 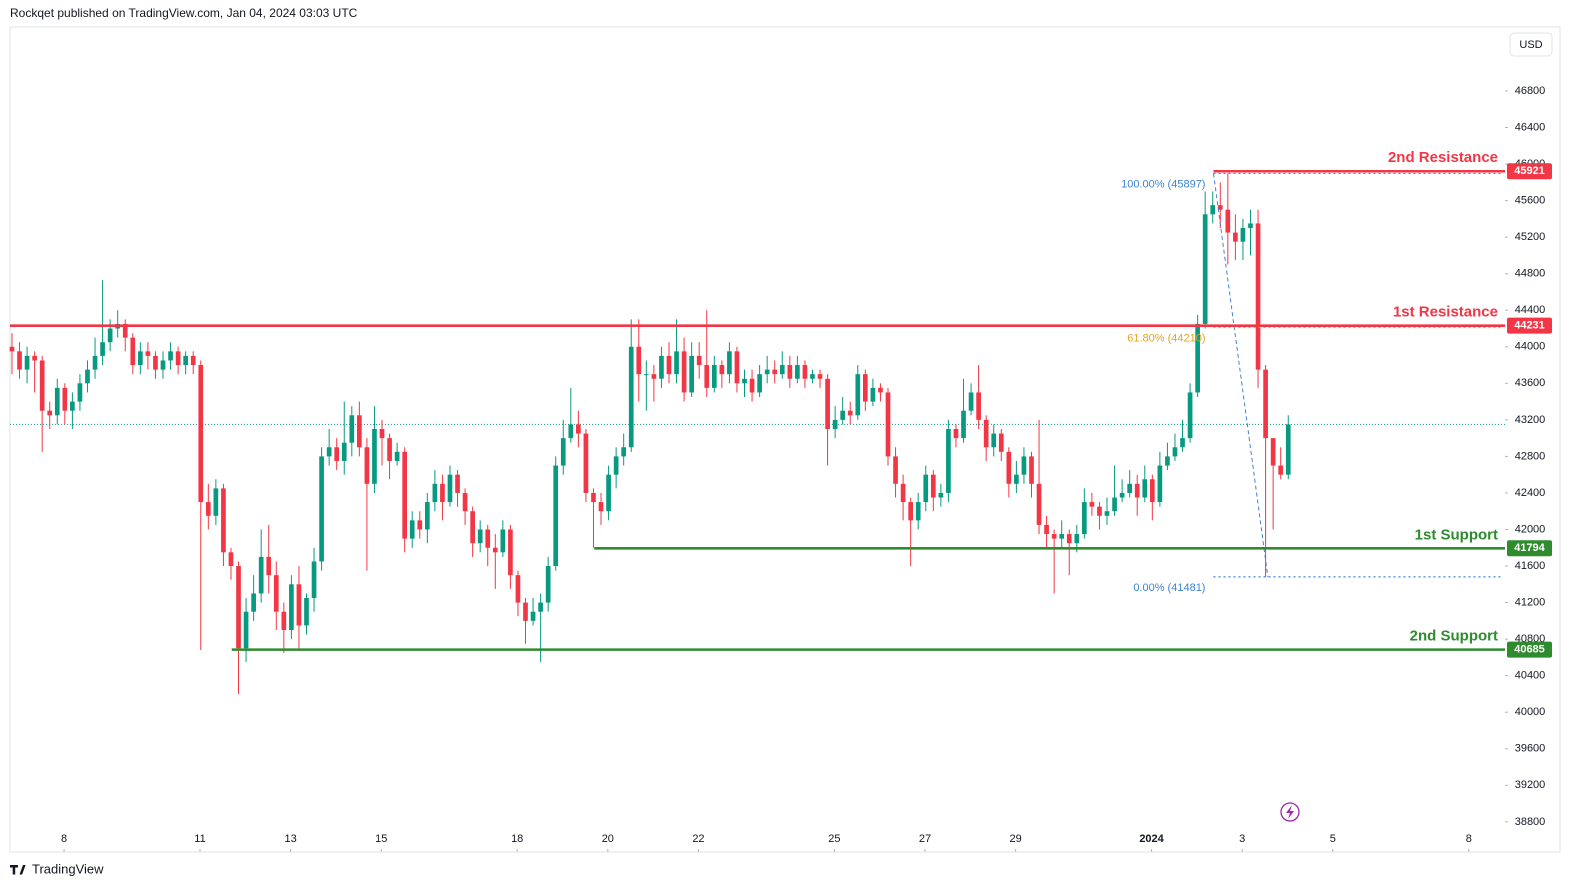 What do you see at coordinates (1530, 310) in the screenshot?
I see `y-tick-label: 44400` at bounding box center [1530, 310].